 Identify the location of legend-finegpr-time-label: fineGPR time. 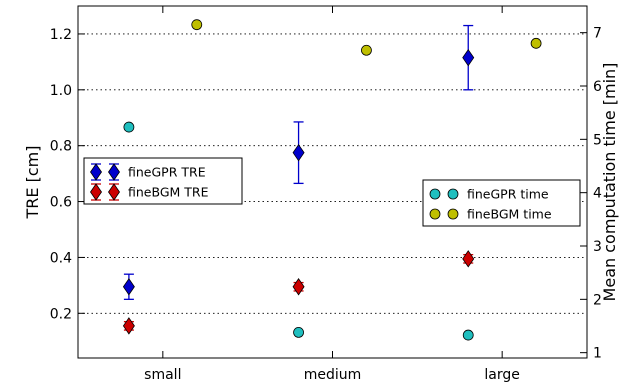
(508, 194).